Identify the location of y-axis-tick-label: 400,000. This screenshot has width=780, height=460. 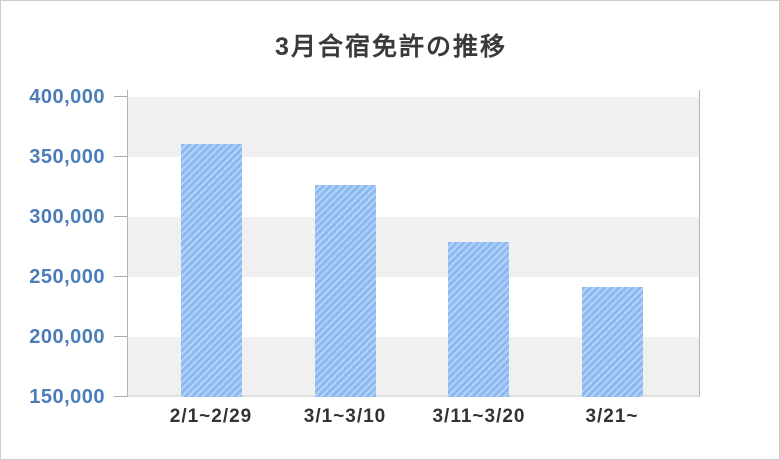
(67, 97).